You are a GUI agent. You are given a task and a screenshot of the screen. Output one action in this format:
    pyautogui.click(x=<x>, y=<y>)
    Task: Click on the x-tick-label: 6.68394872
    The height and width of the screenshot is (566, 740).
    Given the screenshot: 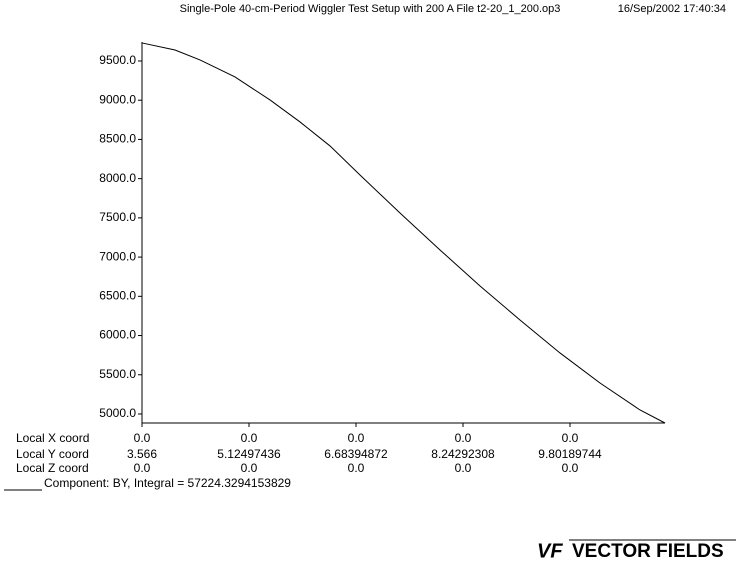 What is the action you would take?
    pyautogui.click(x=356, y=454)
    